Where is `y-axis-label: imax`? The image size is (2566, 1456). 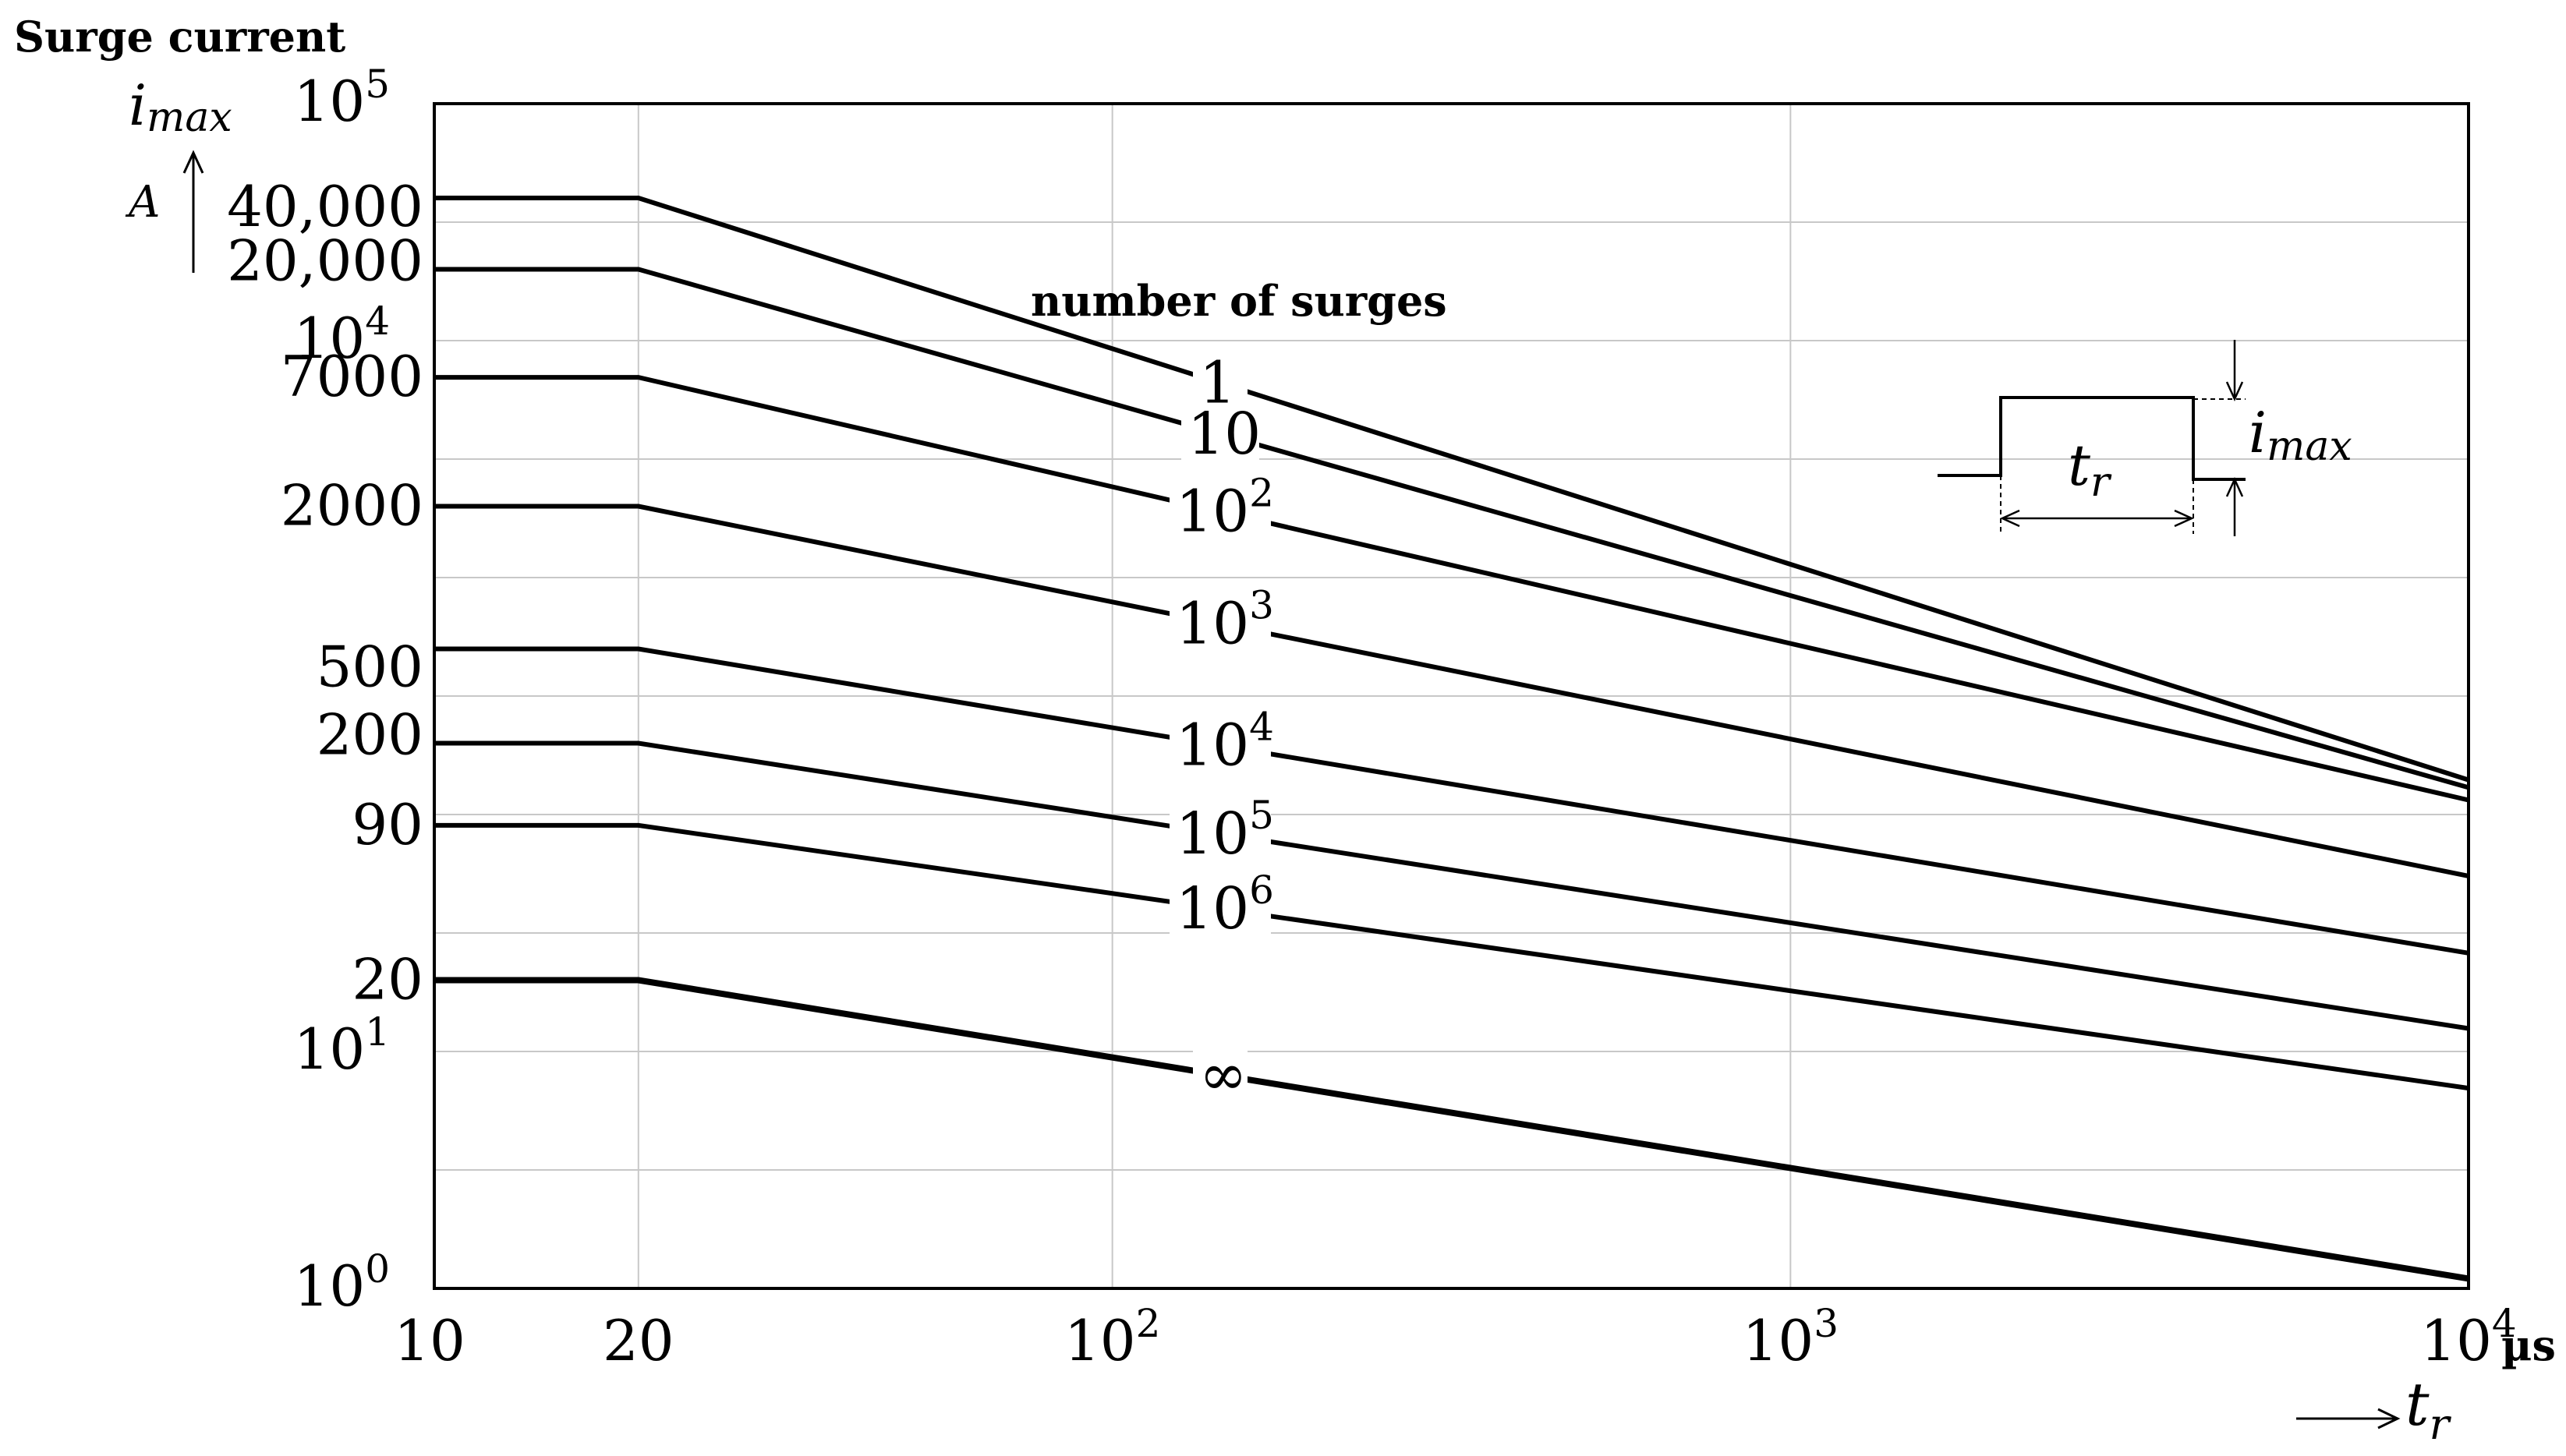
y-axis-label: imax is located at coordinates (180, 107).